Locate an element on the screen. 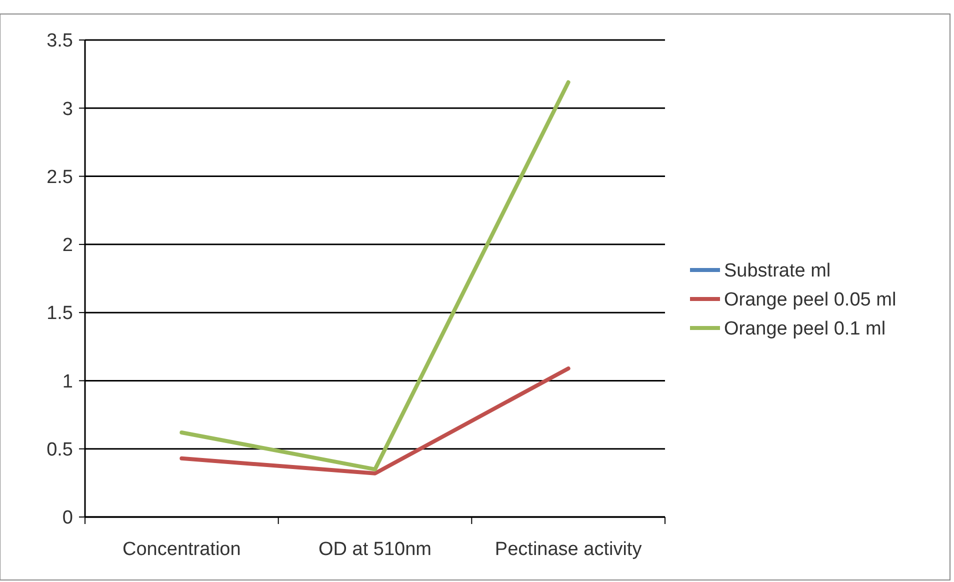 The height and width of the screenshot is (582, 954). y-tick-label: 2 is located at coordinates (67, 245).